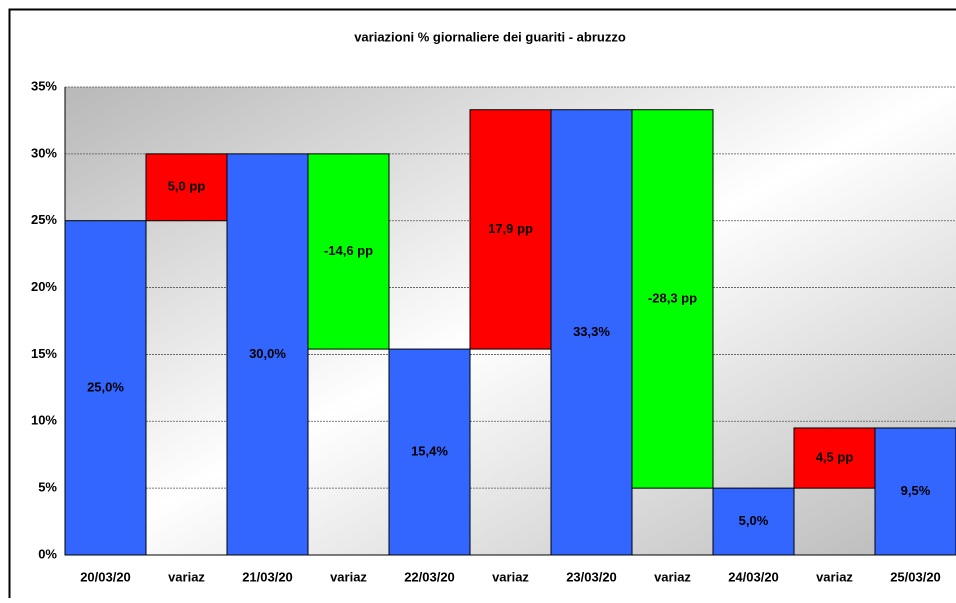 Image resolution: width=956 pixels, height=603 pixels. What do you see at coordinates (187, 186) in the screenshot?
I see `data-label: 5,0 pp` at bounding box center [187, 186].